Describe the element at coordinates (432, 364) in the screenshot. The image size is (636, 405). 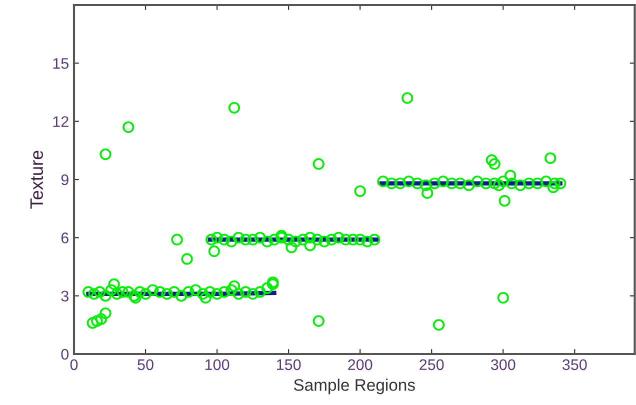
I see `x-tick-label: 250` at that location.